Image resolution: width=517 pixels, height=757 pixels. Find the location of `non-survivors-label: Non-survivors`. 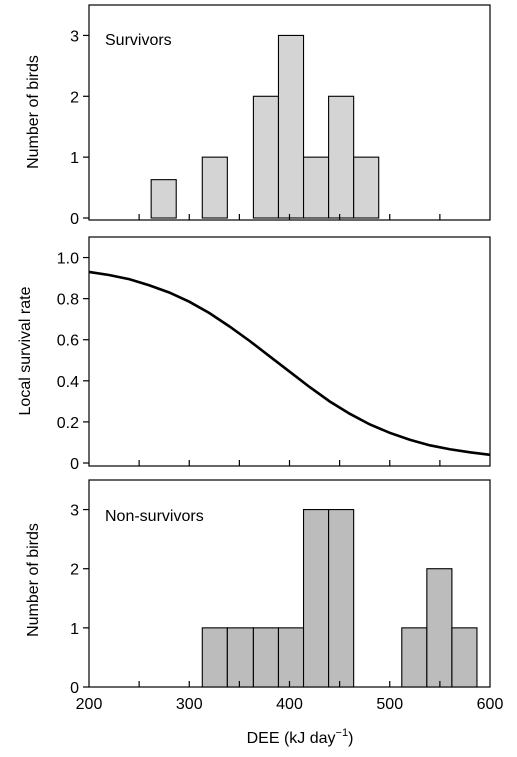

non-survivors-label: Non-survivors is located at coordinates (154, 516).